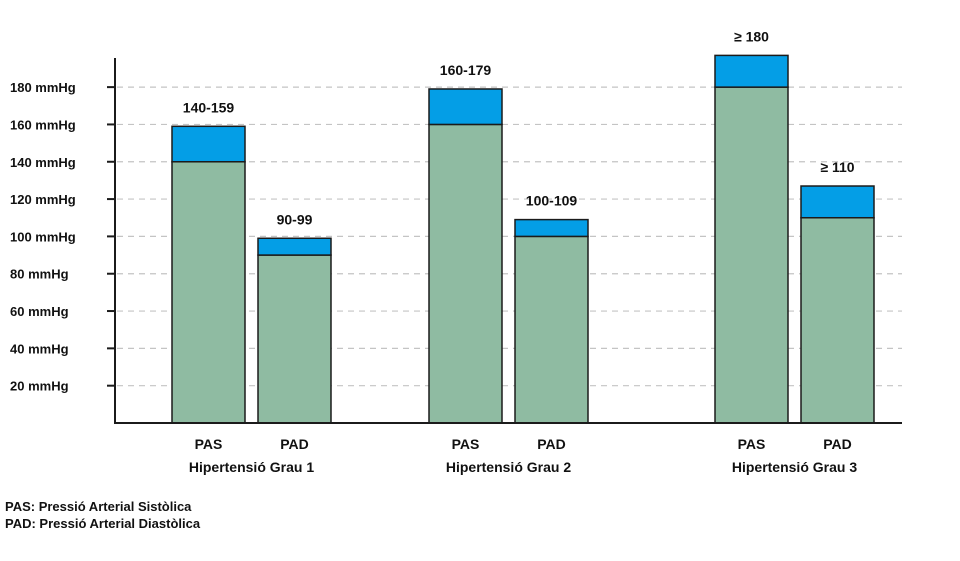 This screenshot has height=561, width=960. I want to click on y-tick-label: 140 mmHg, so click(43, 162).